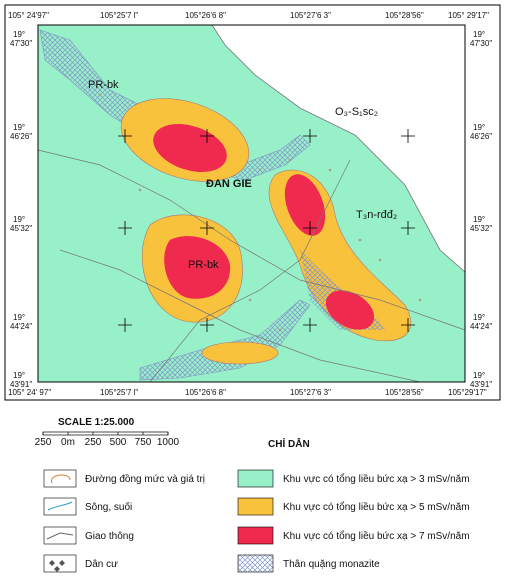  What do you see at coordinates (404, 15) in the screenshot?
I see `top-coord: 105°28'56"` at bounding box center [404, 15].